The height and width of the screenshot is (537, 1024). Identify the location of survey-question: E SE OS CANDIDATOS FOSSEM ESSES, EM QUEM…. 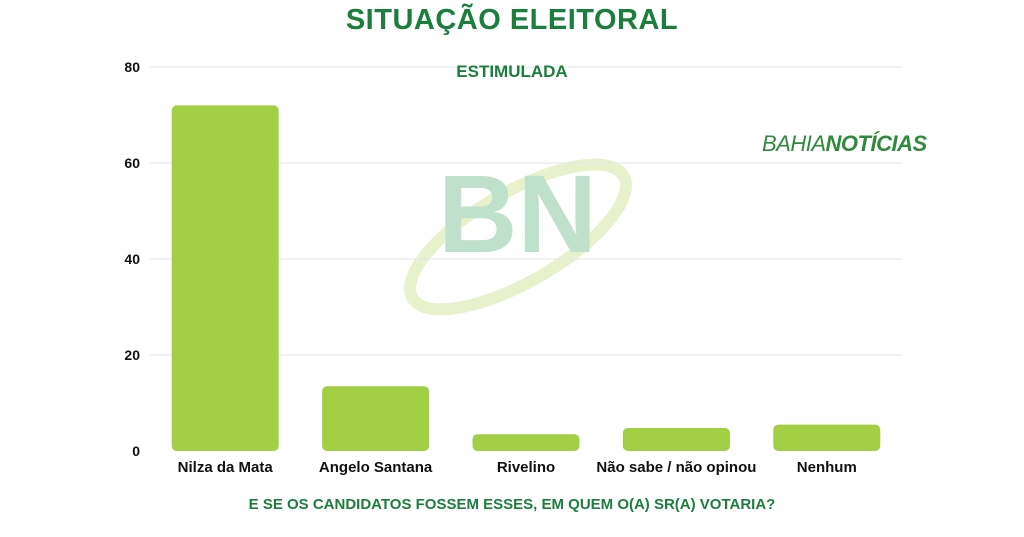
(512, 504).